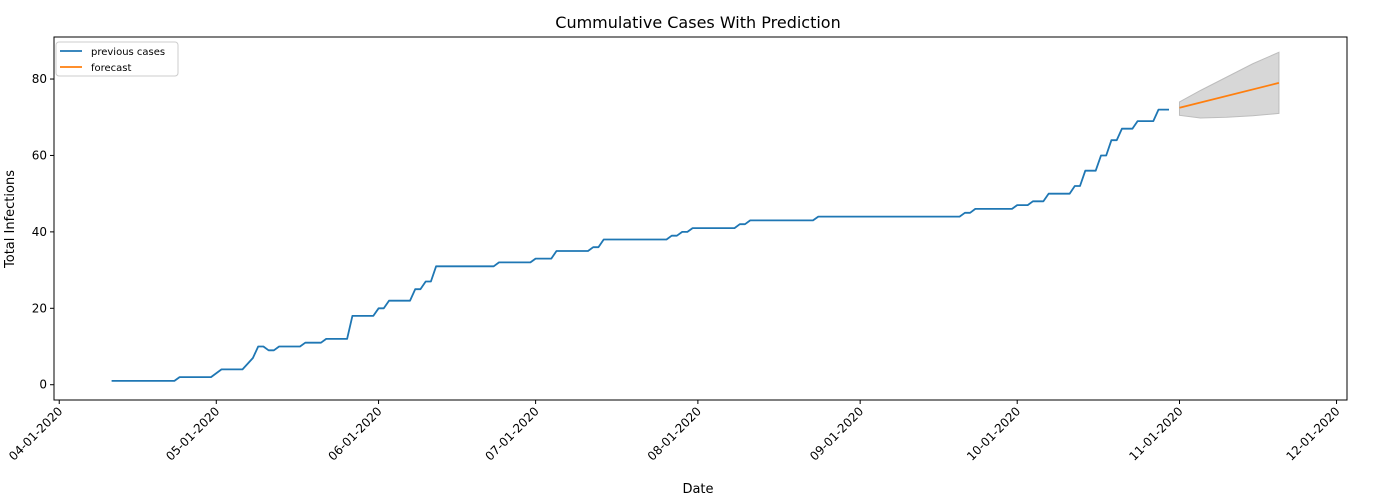 Image resolution: width=1400 pixels, height=500 pixels. I want to click on x-tick-label: 08-01-2020, so click(674, 433).